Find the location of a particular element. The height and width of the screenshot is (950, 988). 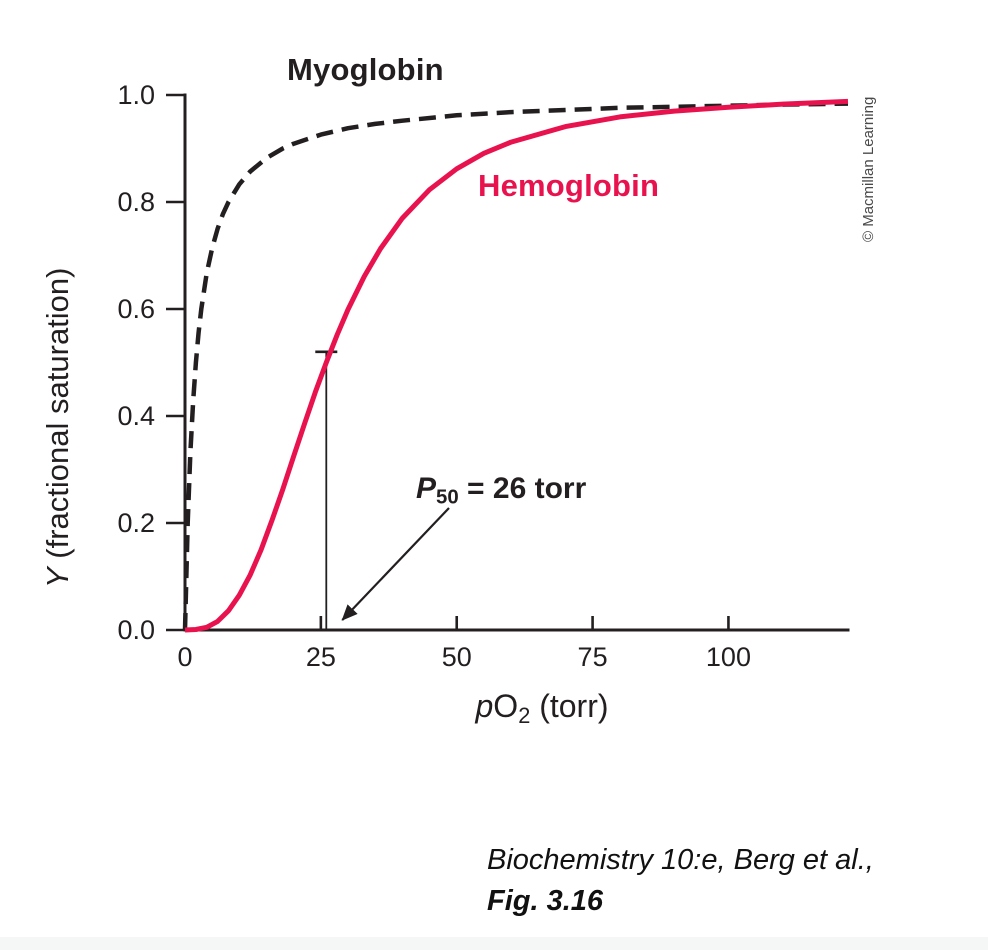

hemoglobin-series-label: Hemoglobin is located at coordinates (569, 185).